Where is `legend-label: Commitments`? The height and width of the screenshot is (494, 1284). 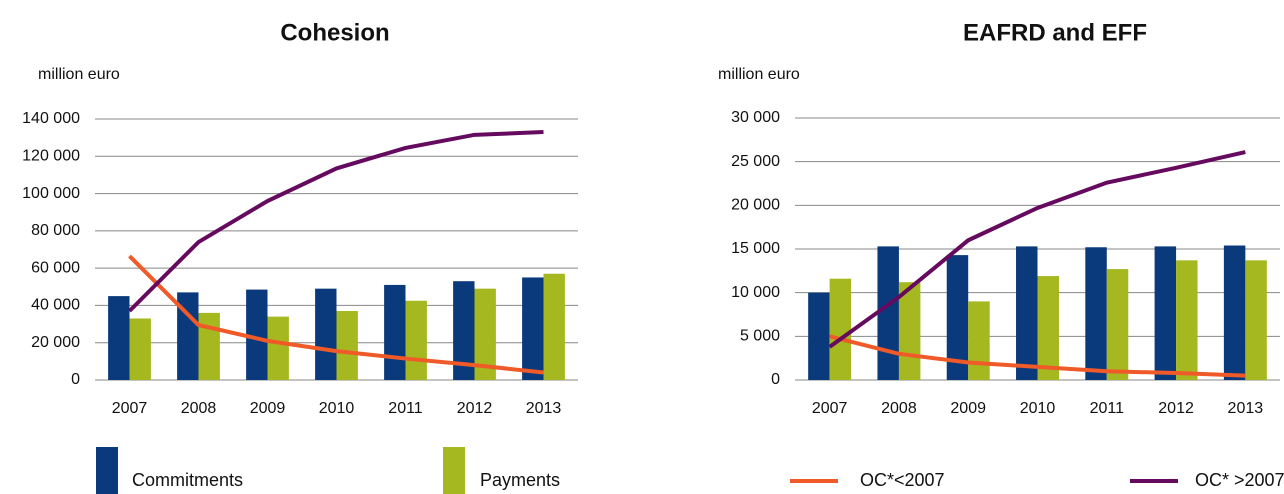
legend-label: Commitments is located at coordinates (187, 480).